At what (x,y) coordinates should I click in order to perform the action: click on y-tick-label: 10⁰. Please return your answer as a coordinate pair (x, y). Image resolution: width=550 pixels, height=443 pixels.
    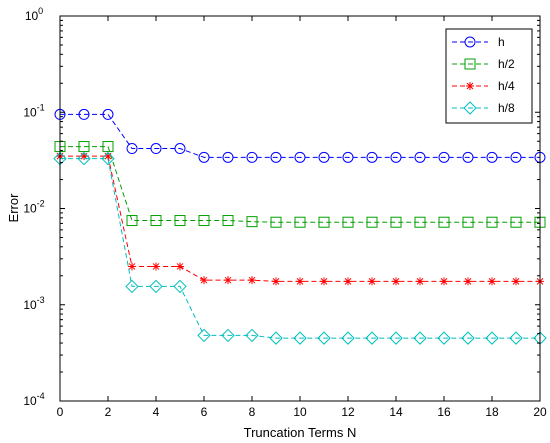
    Looking at the image, I should click on (34, 14).